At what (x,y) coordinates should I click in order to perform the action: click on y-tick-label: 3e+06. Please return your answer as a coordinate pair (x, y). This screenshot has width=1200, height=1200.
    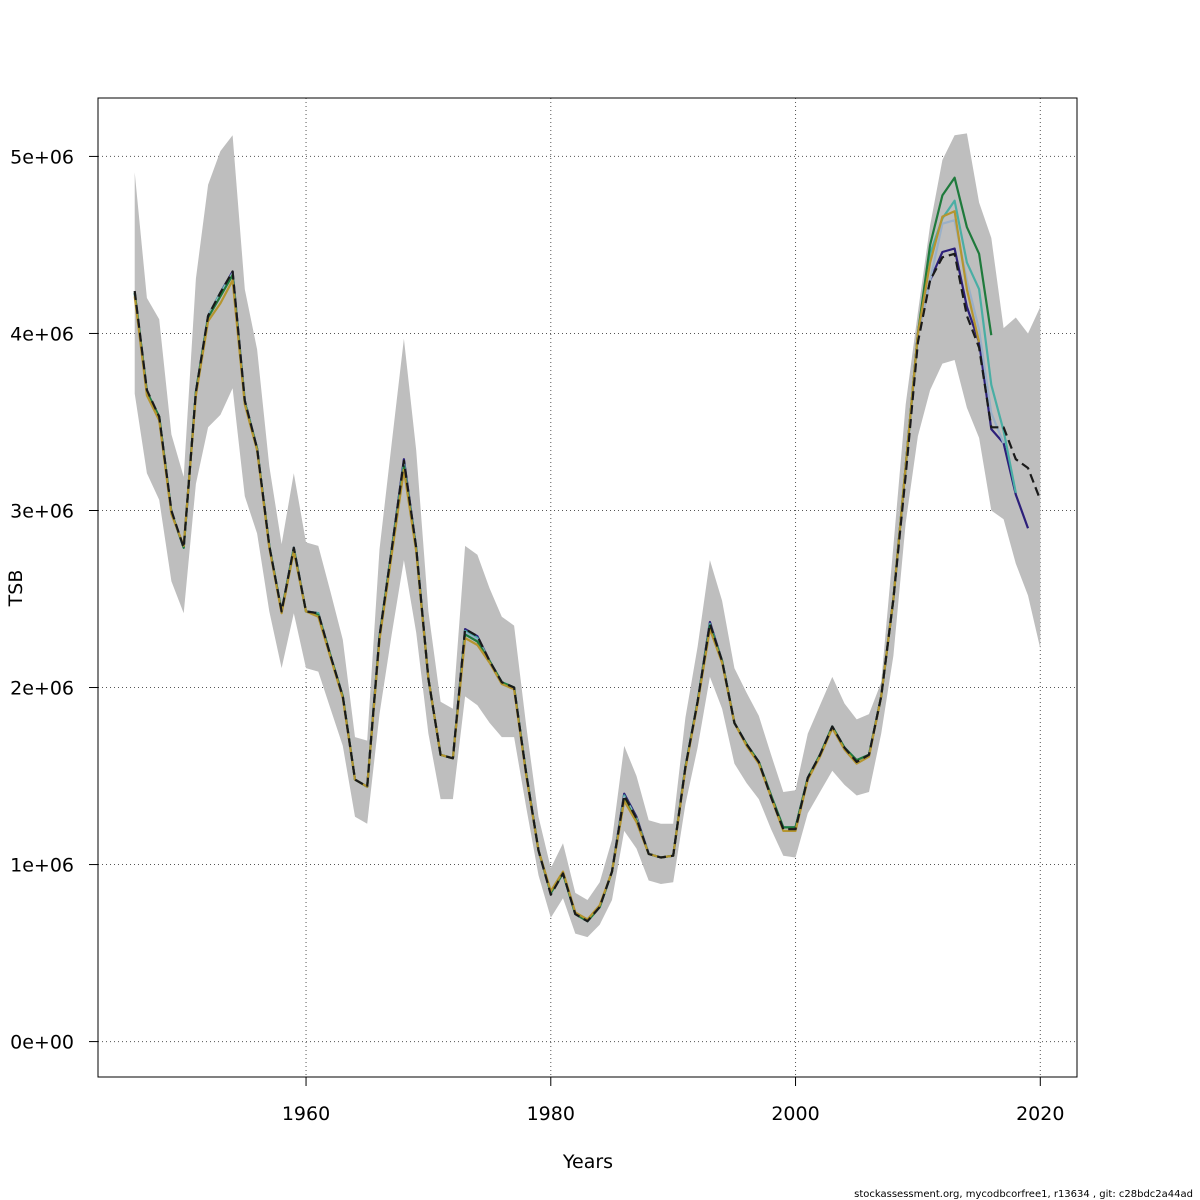
    Looking at the image, I should click on (42, 511).